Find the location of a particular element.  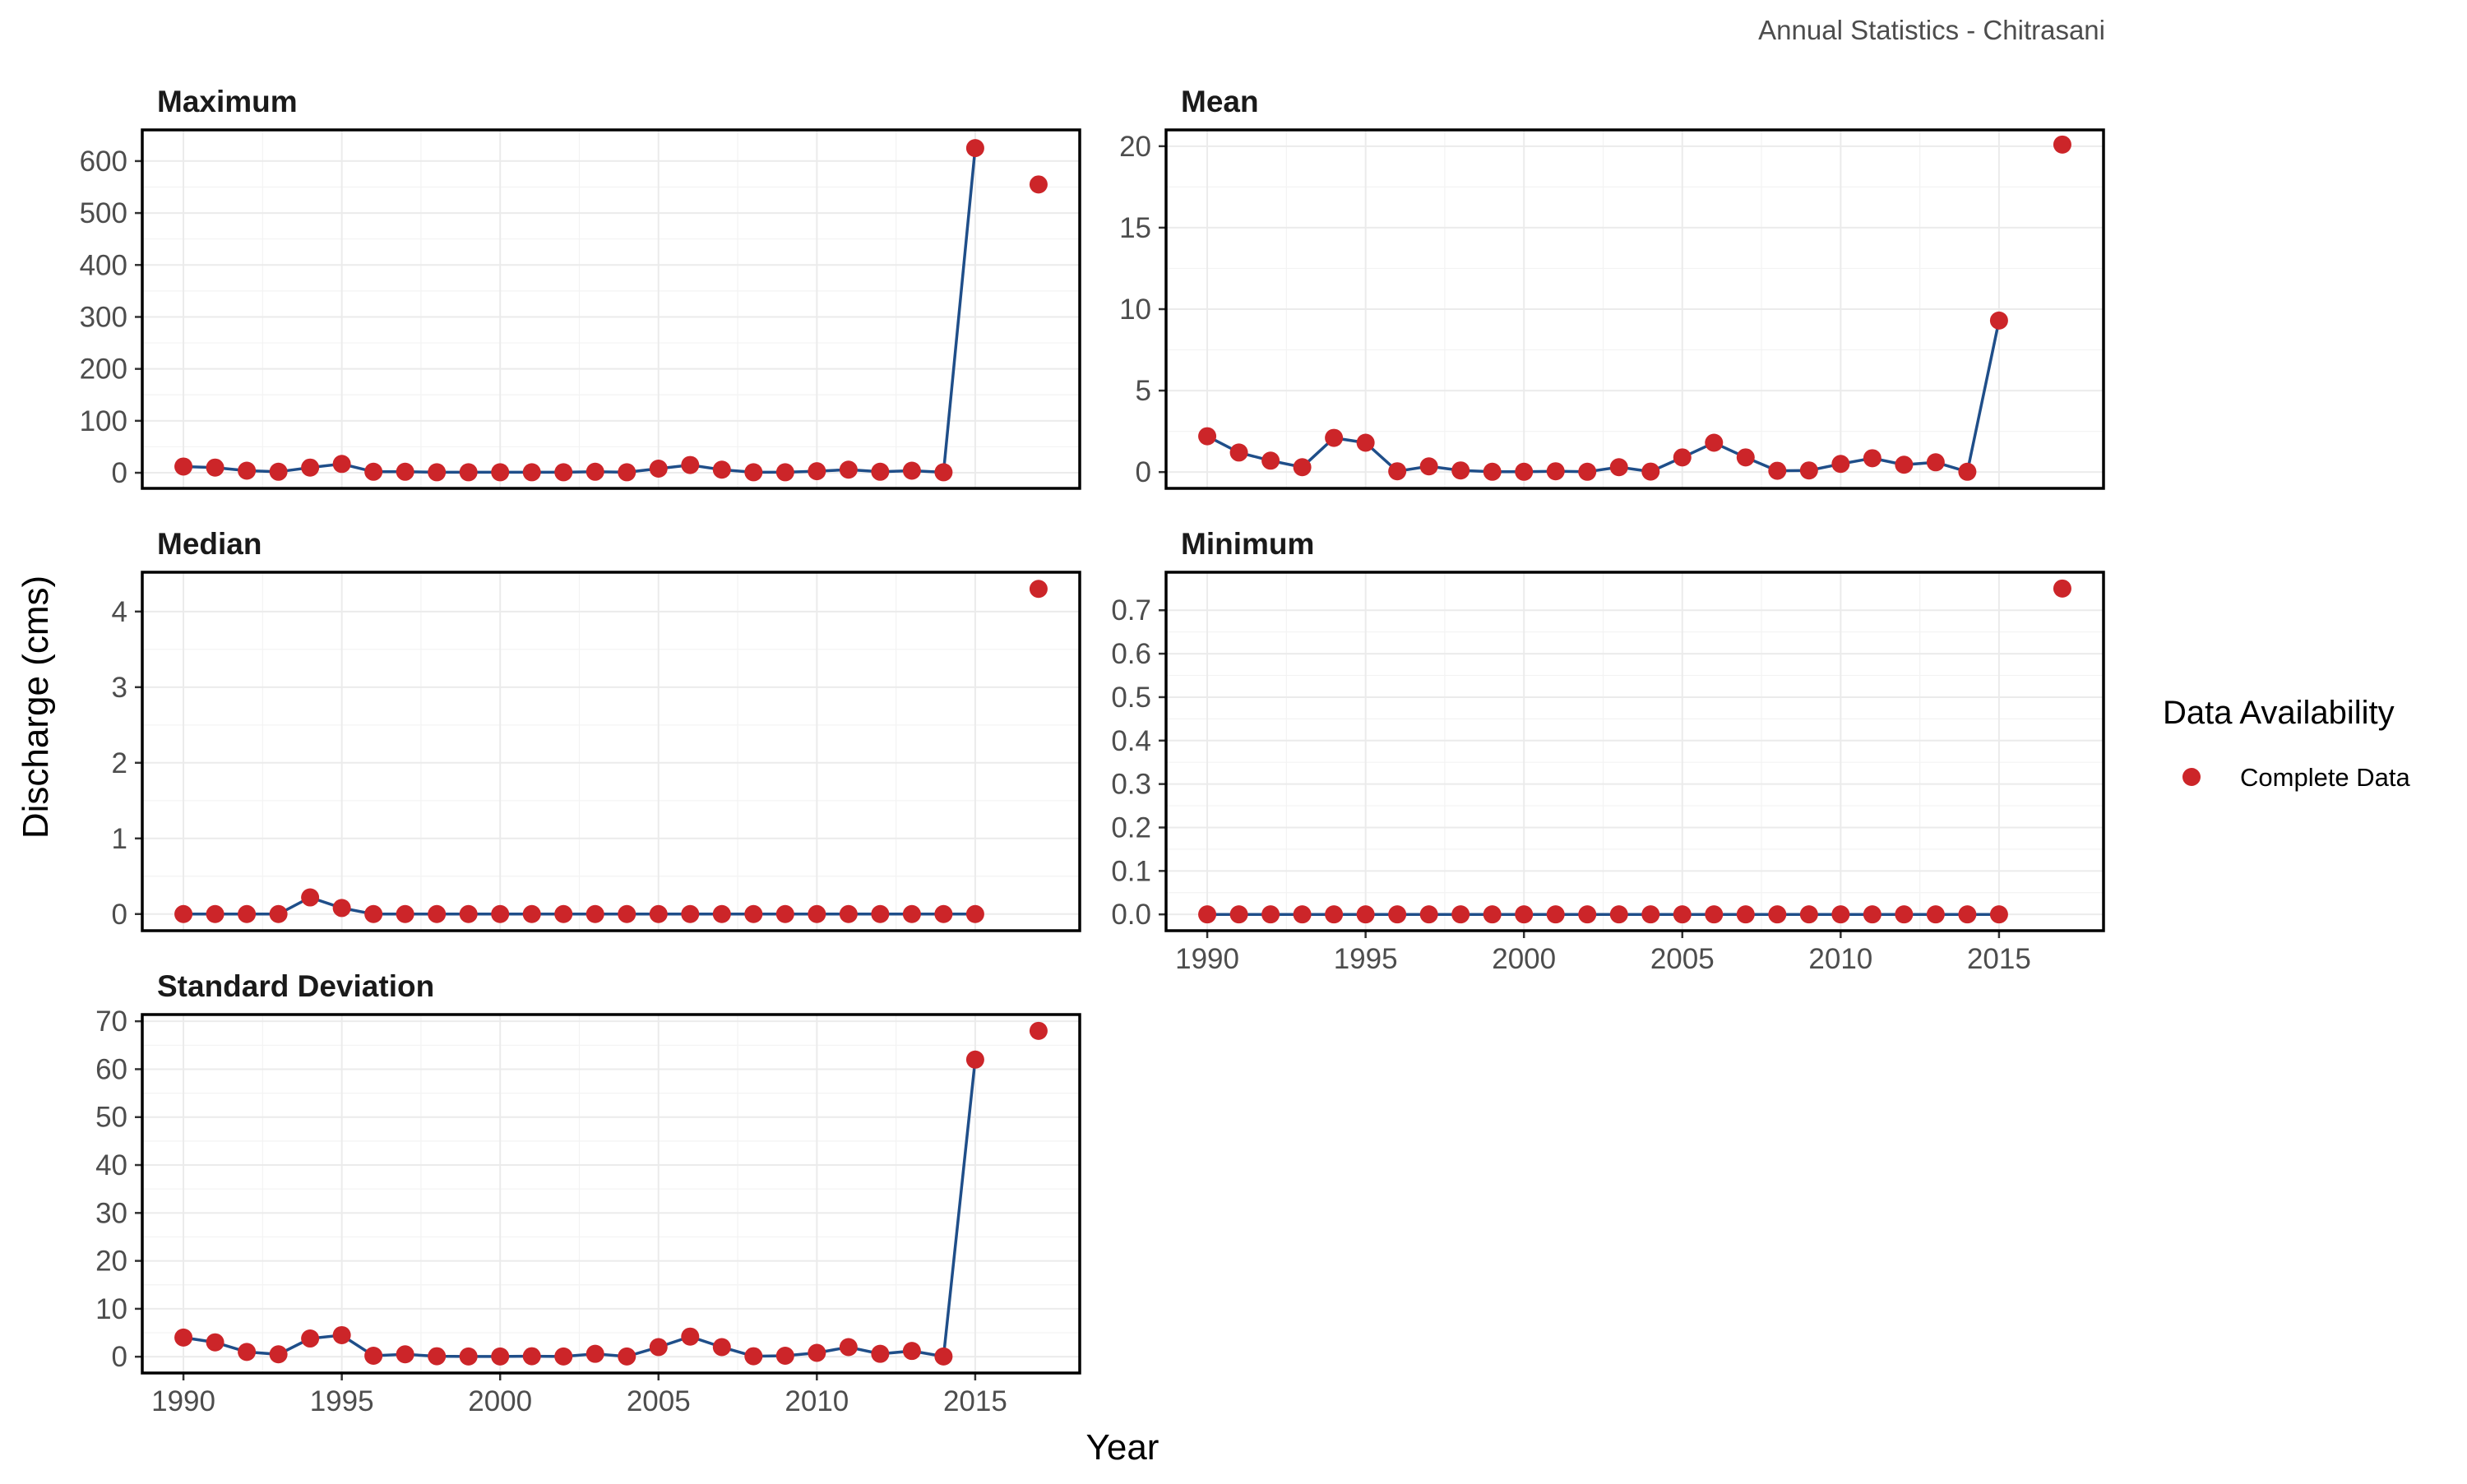

data-point-maximum-2015 is located at coordinates (975, 148).